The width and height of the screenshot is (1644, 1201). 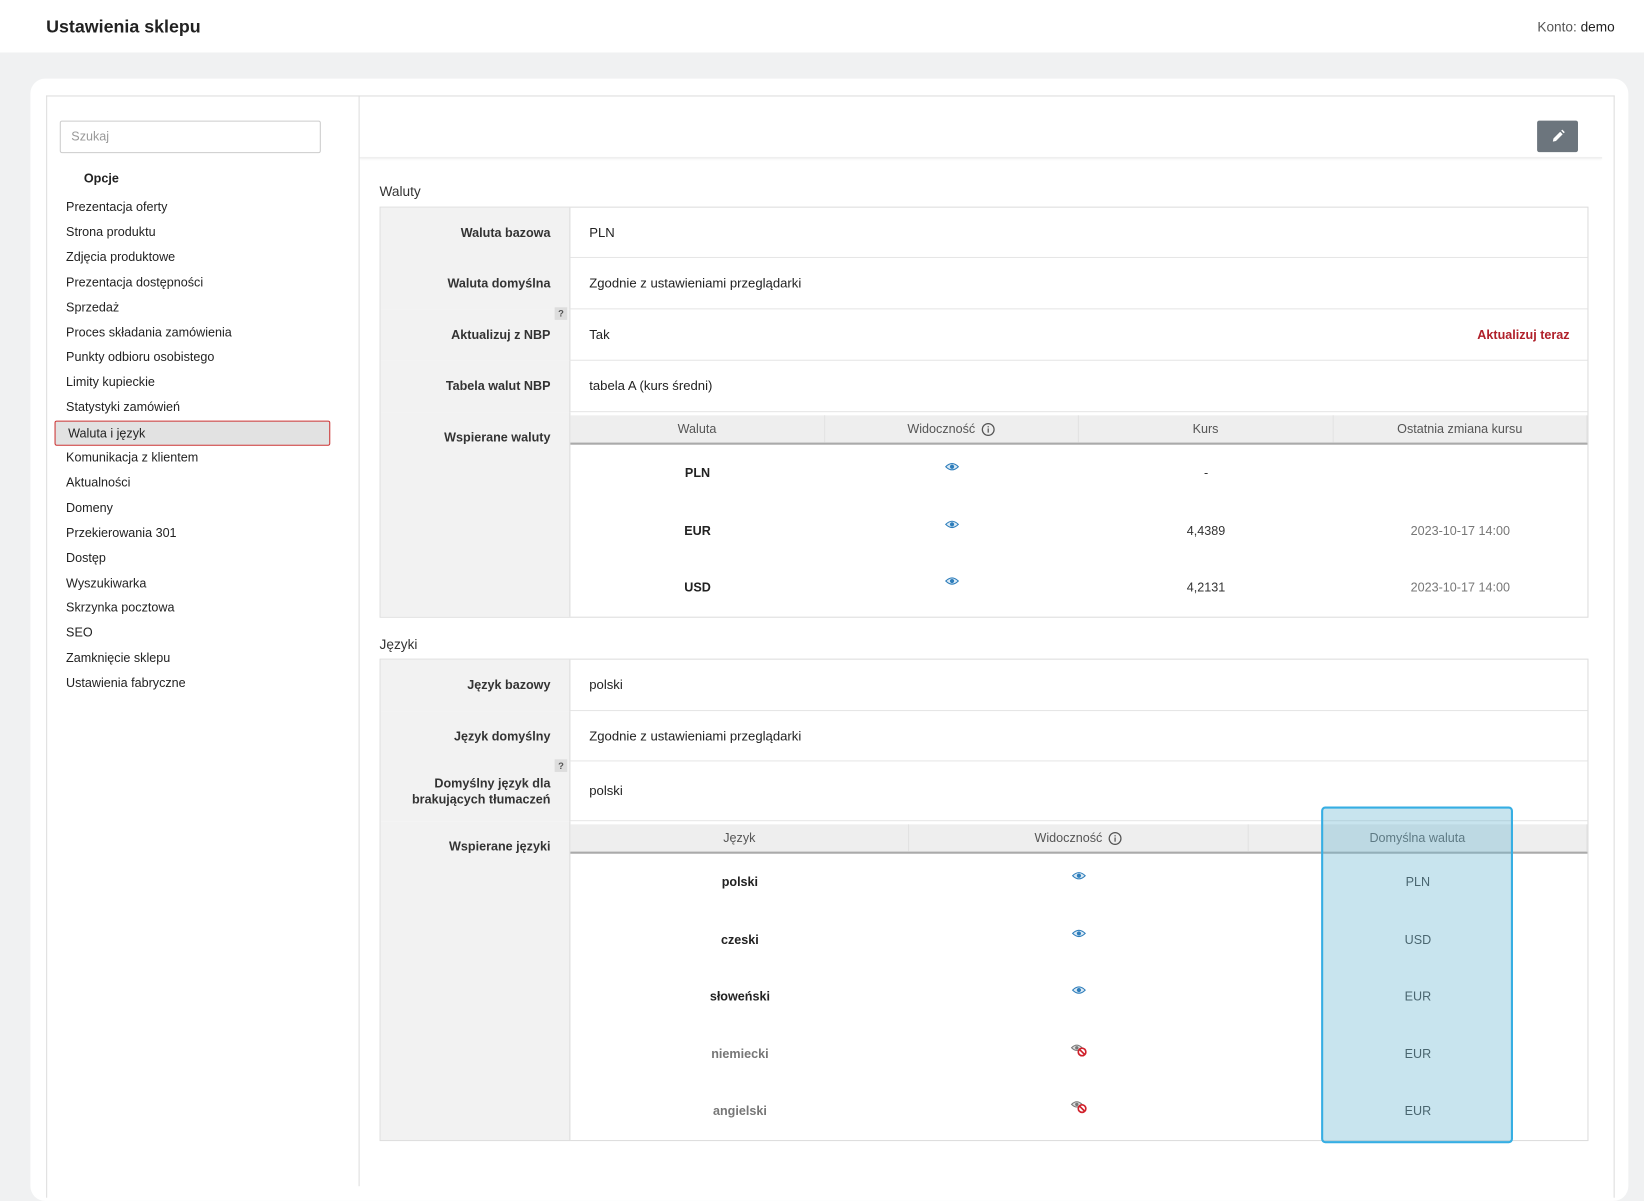 What do you see at coordinates (1079, 233) in the screenshot?
I see `field-value-cell: PLN` at bounding box center [1079, 233].